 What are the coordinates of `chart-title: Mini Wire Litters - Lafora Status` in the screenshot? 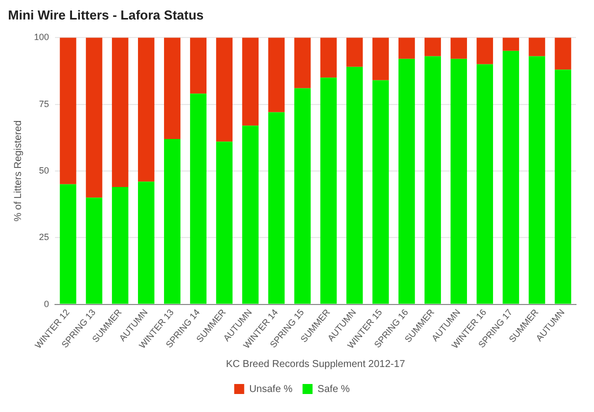 It's located at (106, 14).